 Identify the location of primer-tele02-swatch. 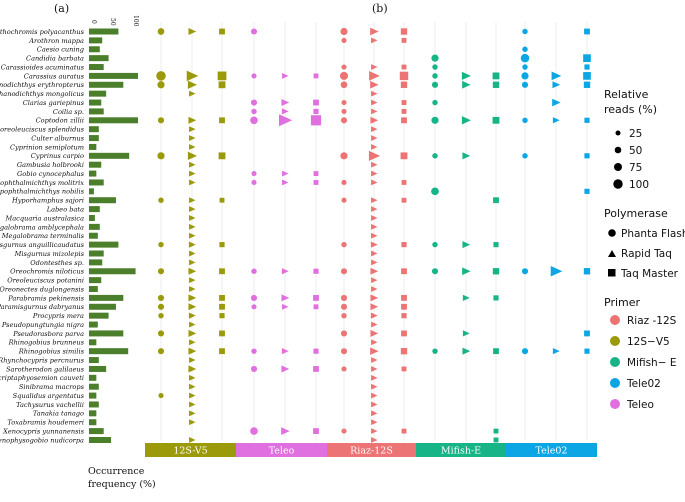
(615, 383).